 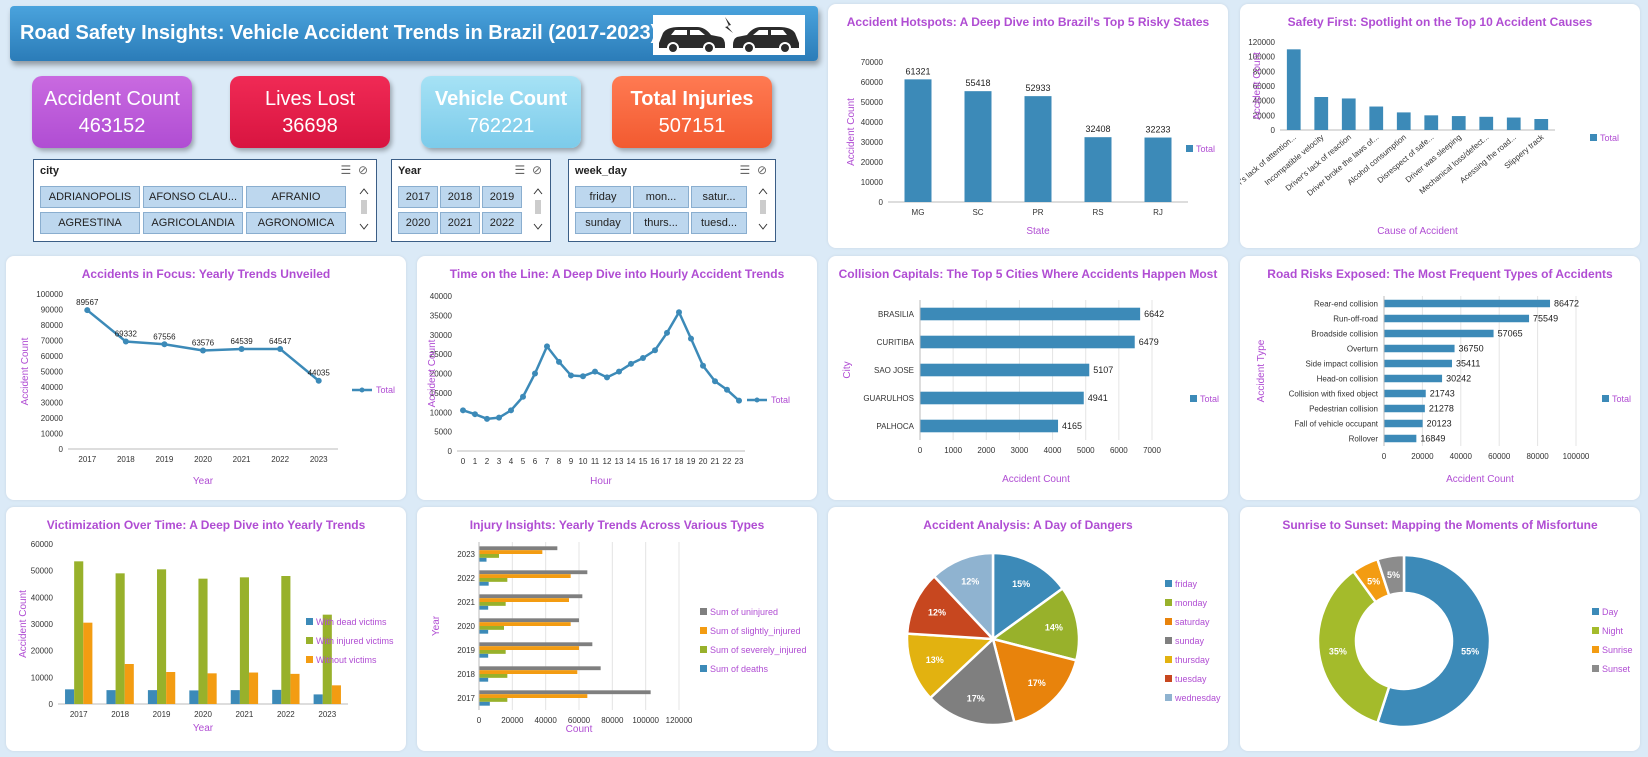 What do you see at coordinates (1342, 364) in the screenshot?
I see `y-tick-label: Side impact collision` at bounding box center [1342, 364].